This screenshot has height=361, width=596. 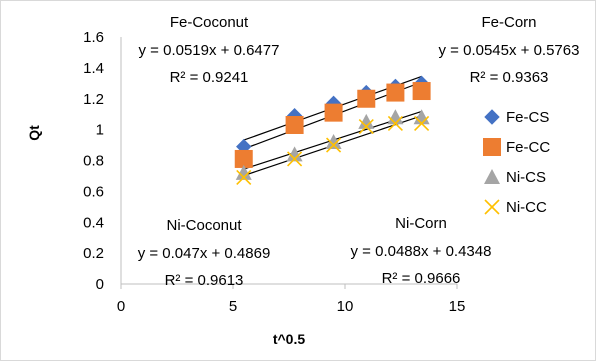 What do you see at coordinates (421, 223) in the screenshot?
I see `annotation-title-ni-corn: Ni-Corn` at bounding box center [421, 223].